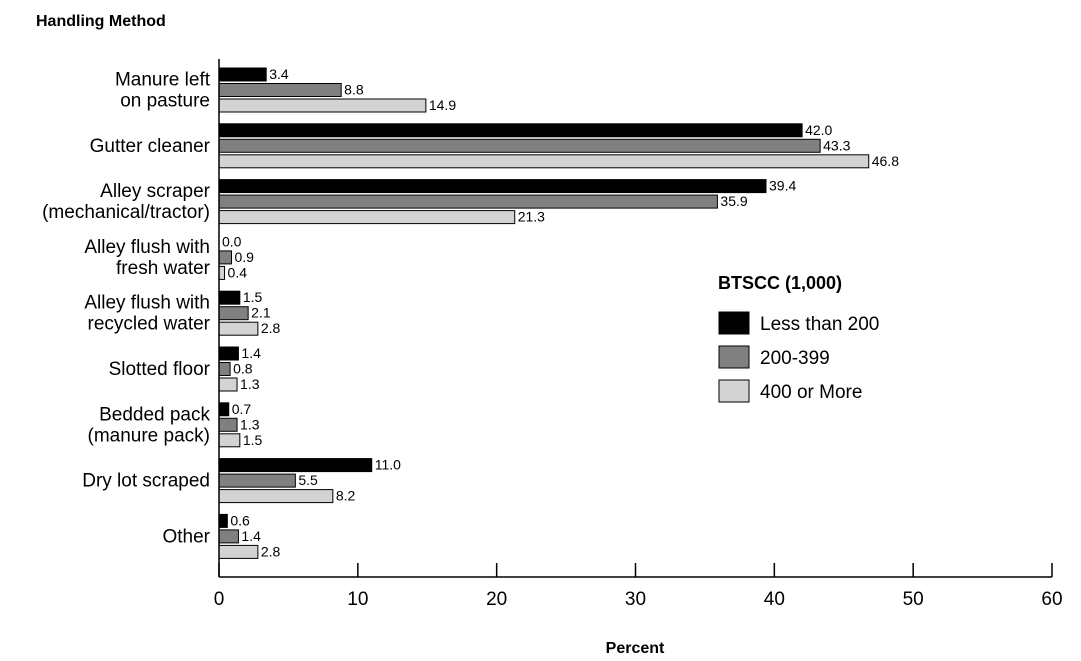  Describe the element at coordinates (243, 369) in the screenshot. I see `value-label: 0.8` at that location.